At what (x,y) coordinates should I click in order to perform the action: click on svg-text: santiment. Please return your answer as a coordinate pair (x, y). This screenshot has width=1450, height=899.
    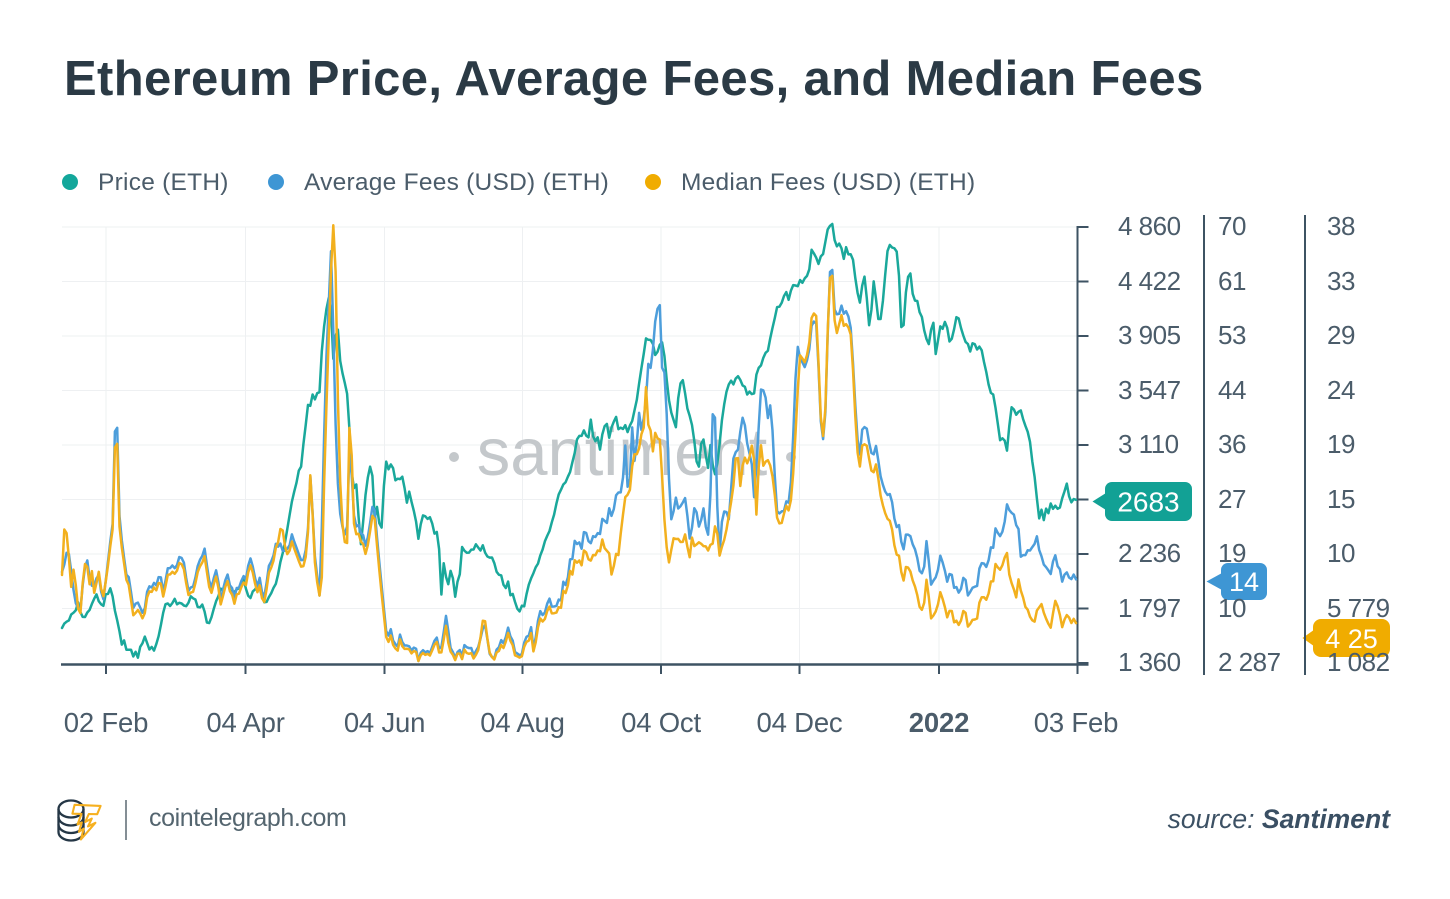
    Looking at the image, I should click on (622, 452).